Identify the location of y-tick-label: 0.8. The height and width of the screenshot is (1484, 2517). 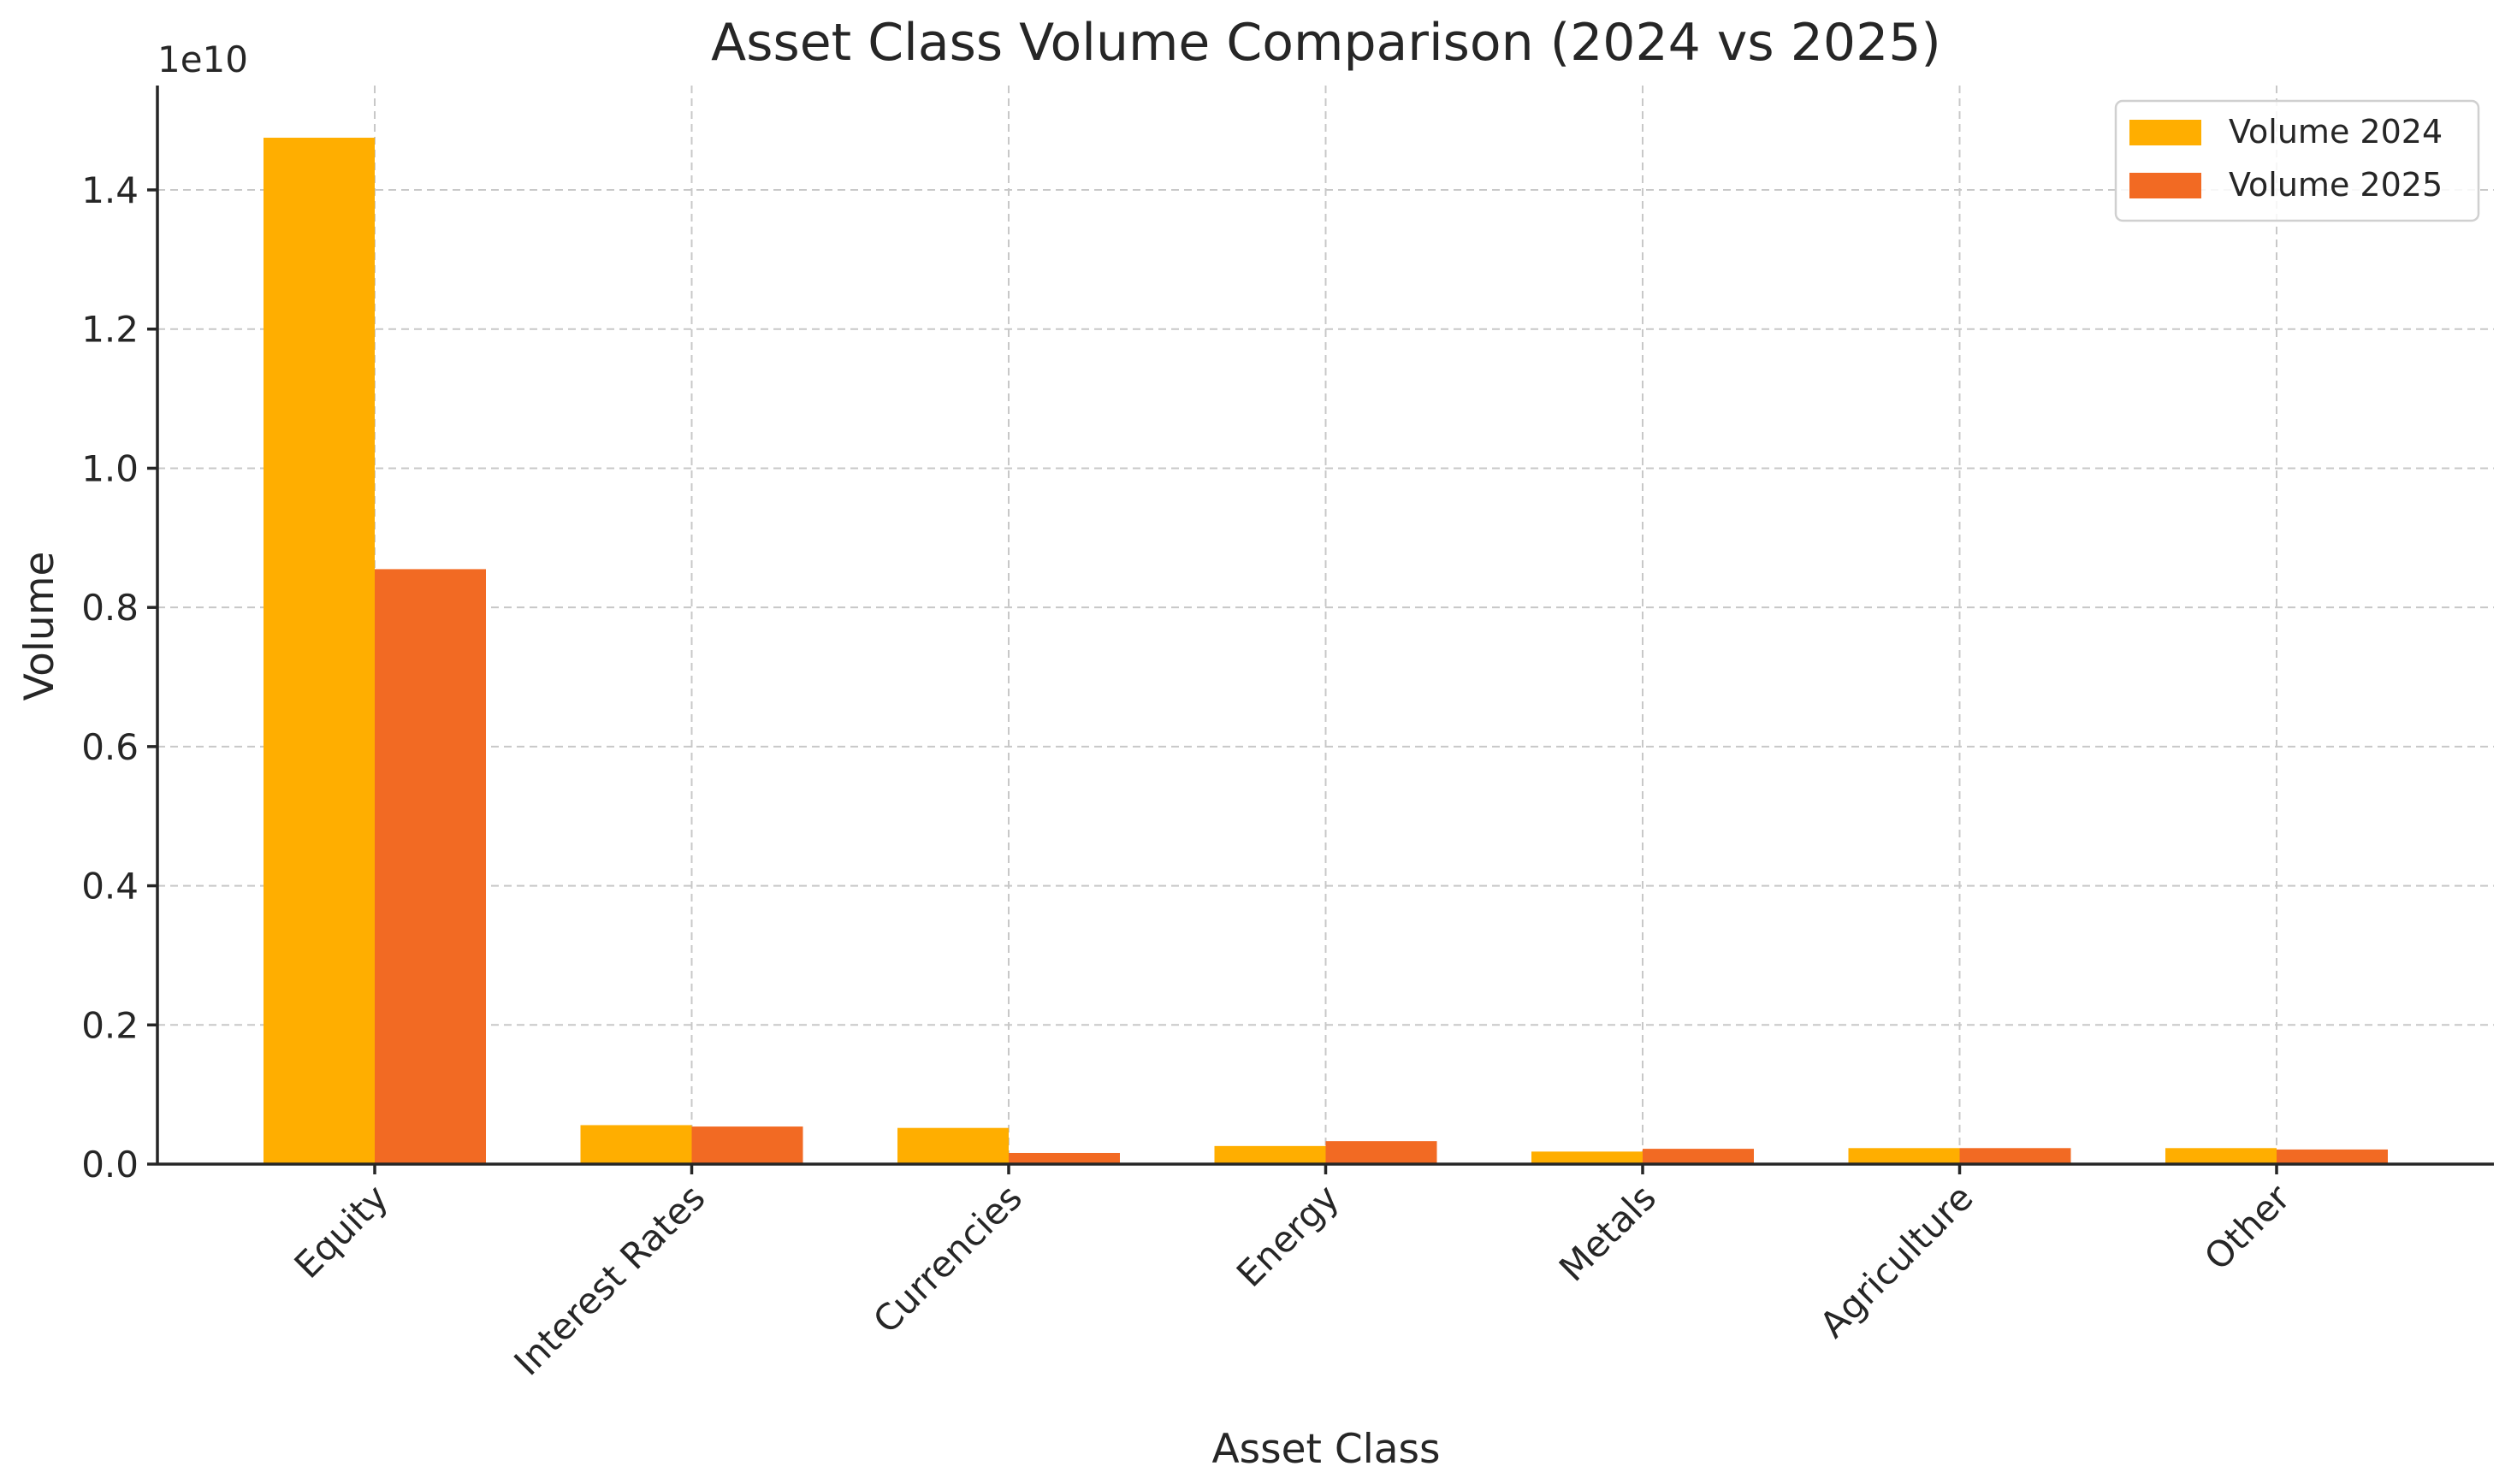
(110, 608).